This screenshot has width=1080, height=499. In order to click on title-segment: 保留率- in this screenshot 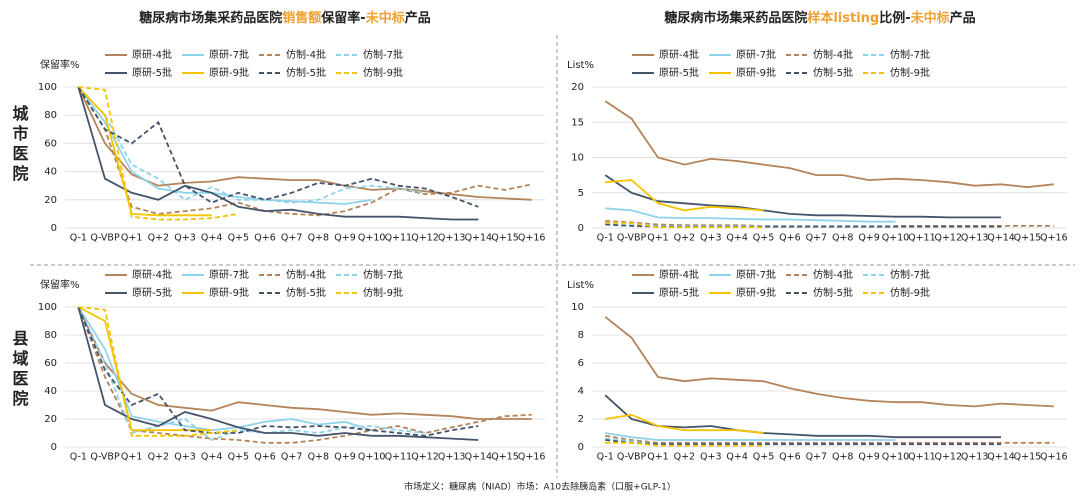, I will do `click(342, 18)`.